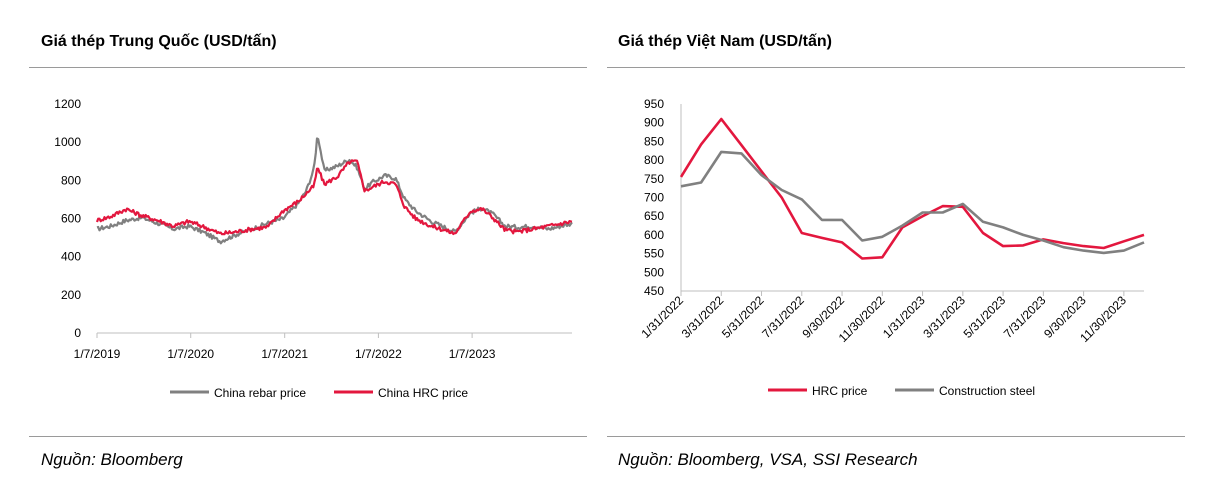 The width and height of the screenshot is (1231, 492). Describe the element at coordinates (654, 141) in the screenshot. I see `right-y-tick-label: 850` at that location.